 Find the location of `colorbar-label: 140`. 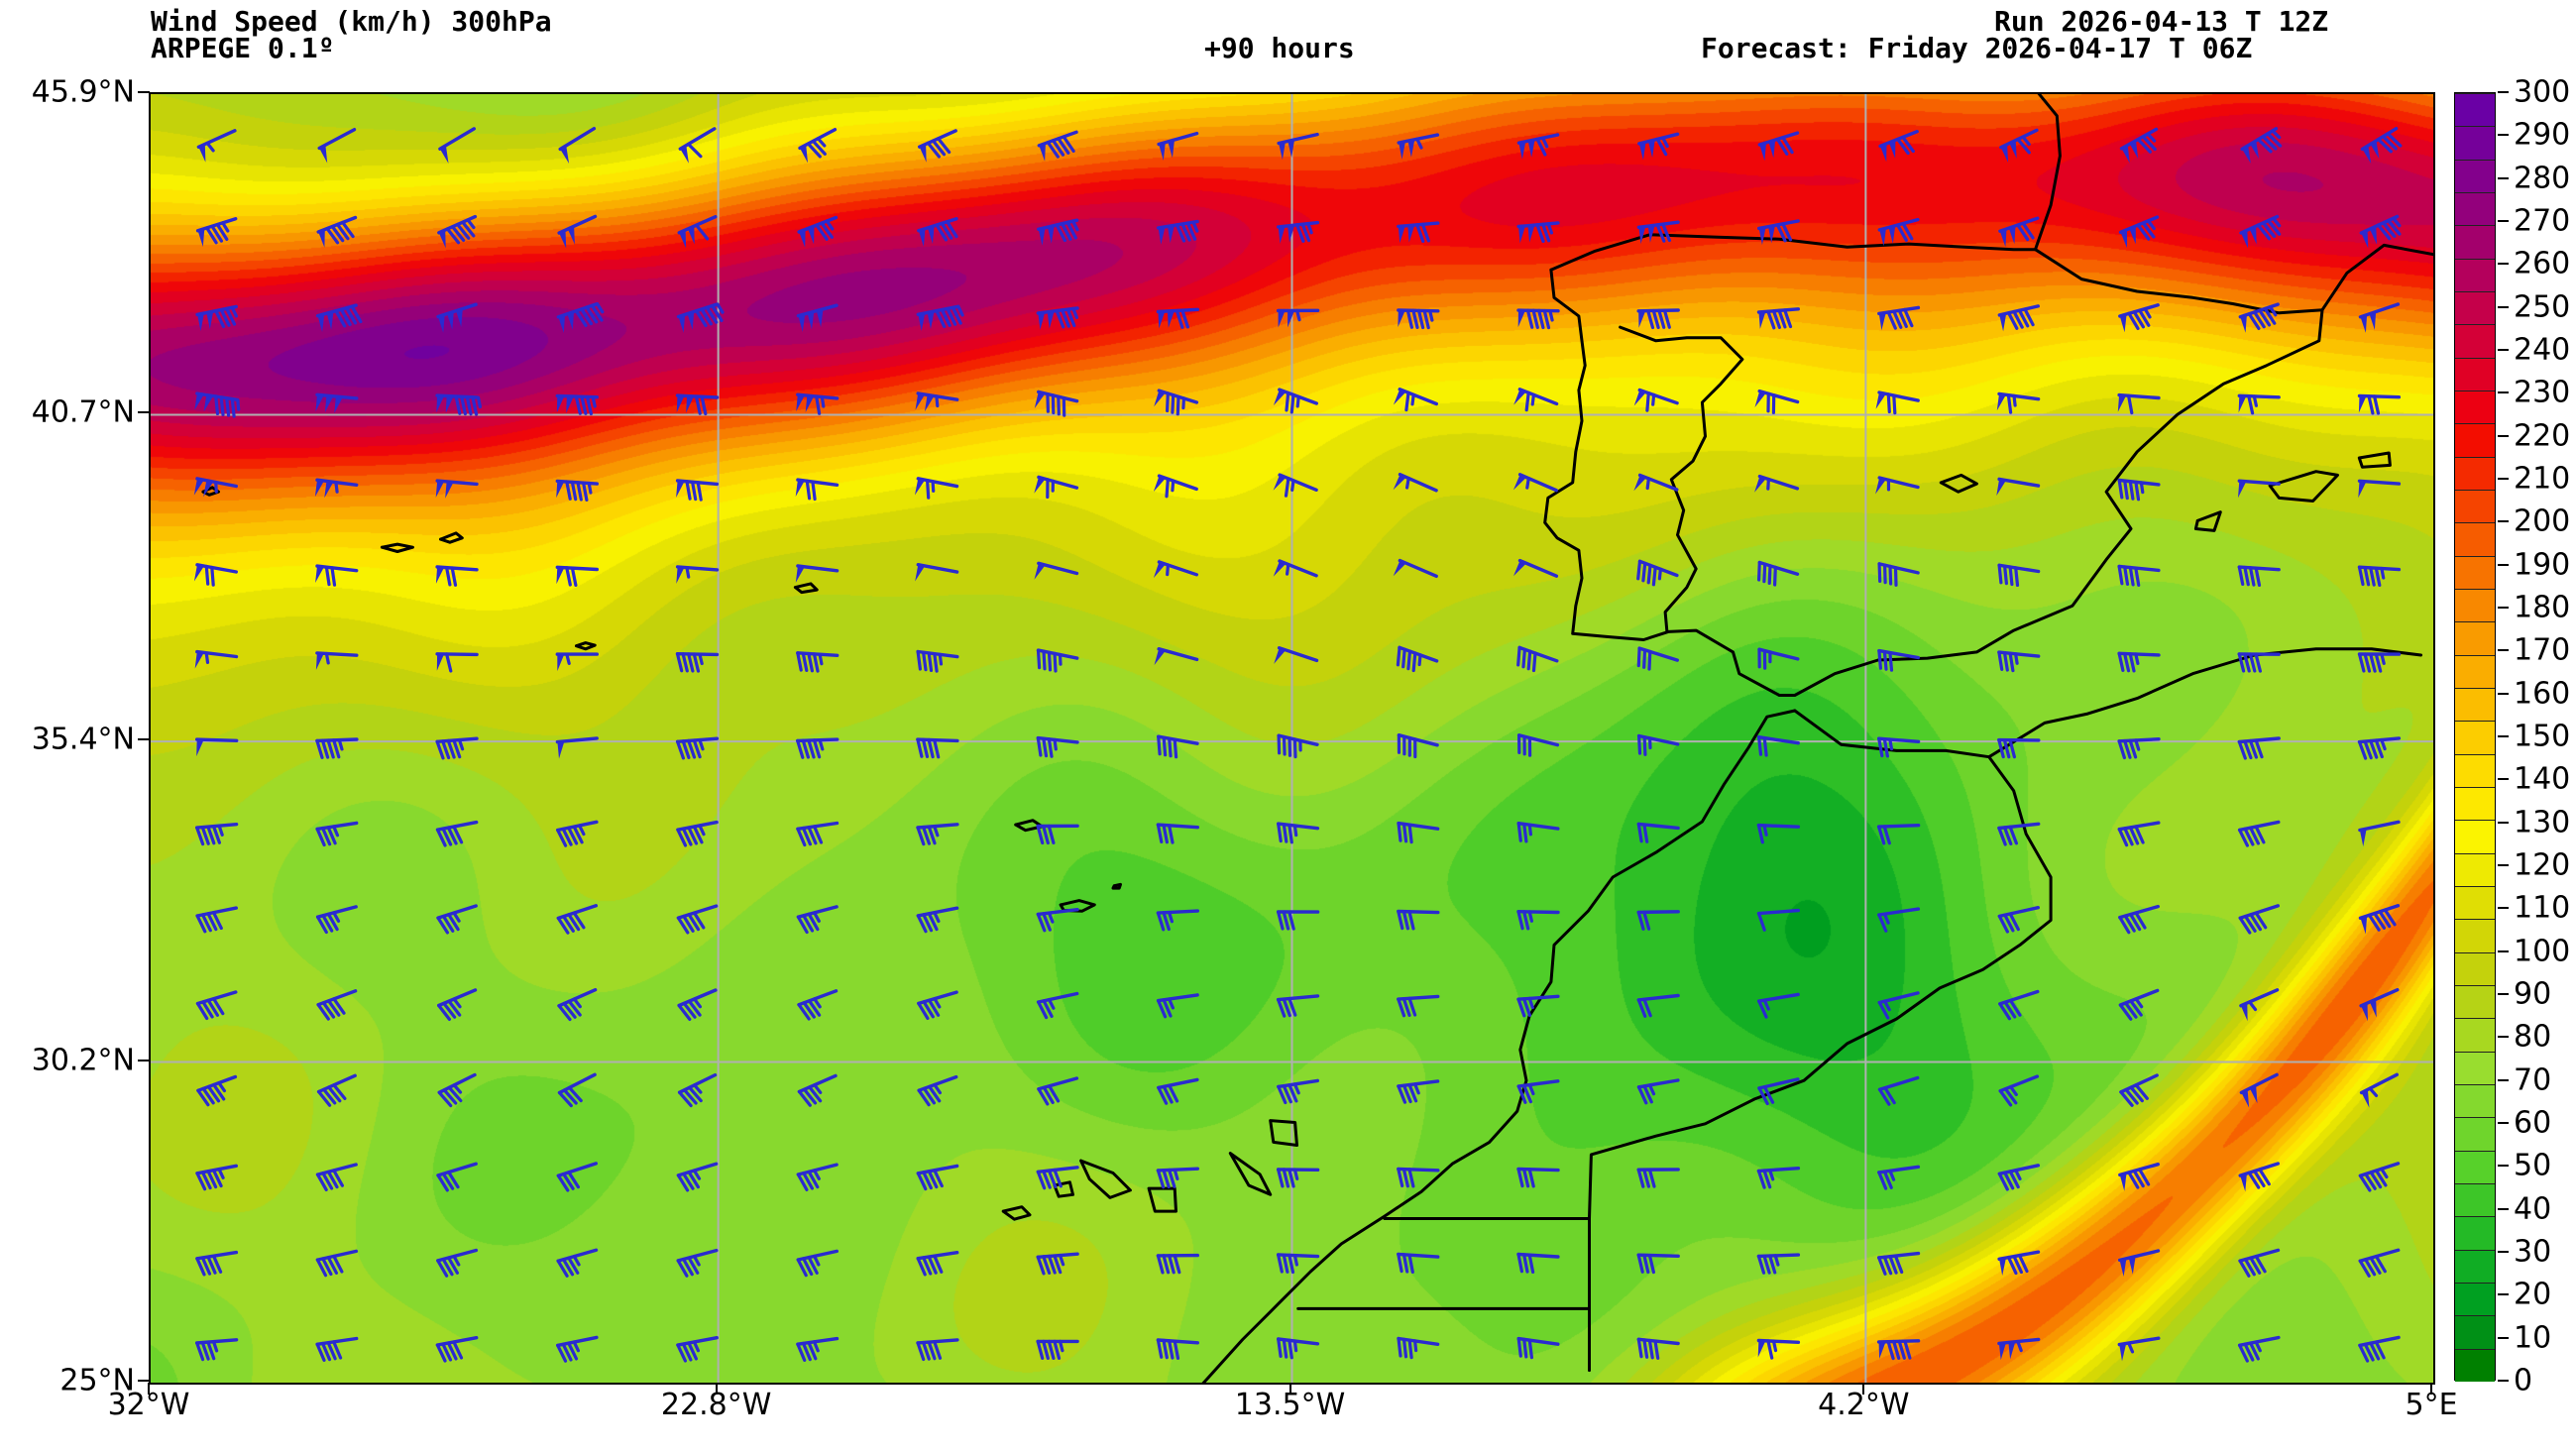

colorbar-label: 140 is located at coordinates (2542, 779).